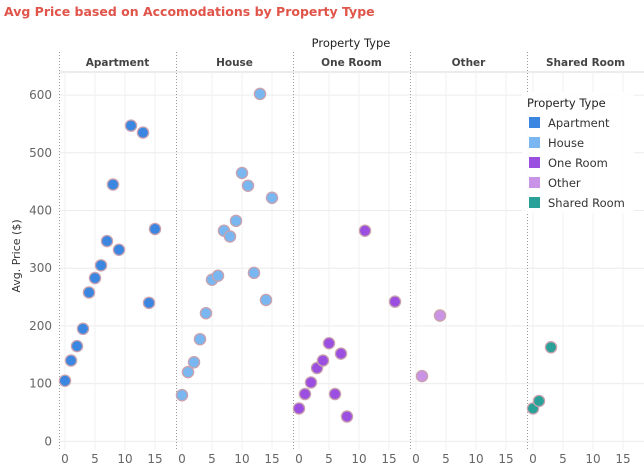 The width and height of the screenshot is (644, 469). What do you see at coordinates (117, 63) in the screenshot?
I see `panel-header: Apartment` at bounding box center [117, 63].